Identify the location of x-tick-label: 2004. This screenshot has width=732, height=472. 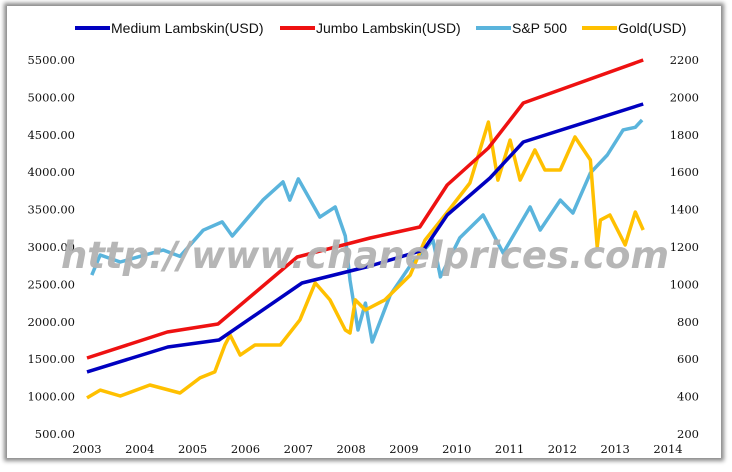
(139, 449).